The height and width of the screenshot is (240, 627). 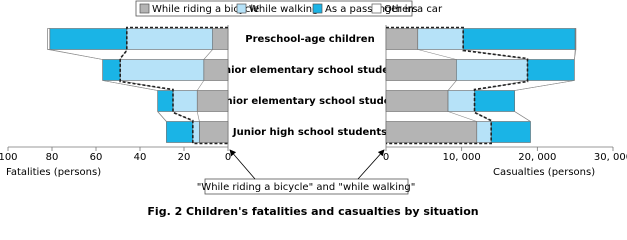 I want to click on legend-box, so click(x=274, y=8).